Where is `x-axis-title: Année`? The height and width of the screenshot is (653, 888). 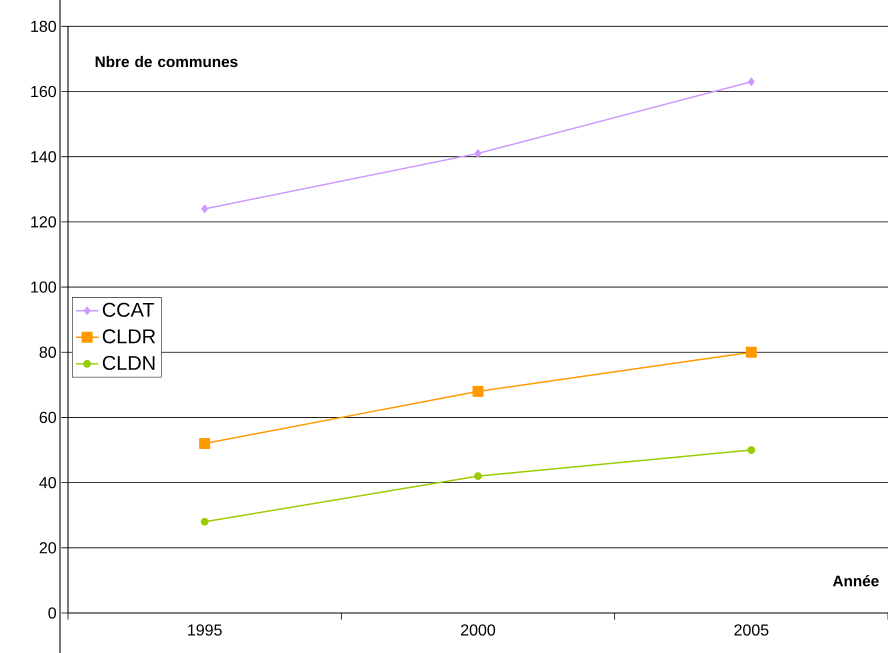
x-axis-title: Année is located at coordinates (855, 580).